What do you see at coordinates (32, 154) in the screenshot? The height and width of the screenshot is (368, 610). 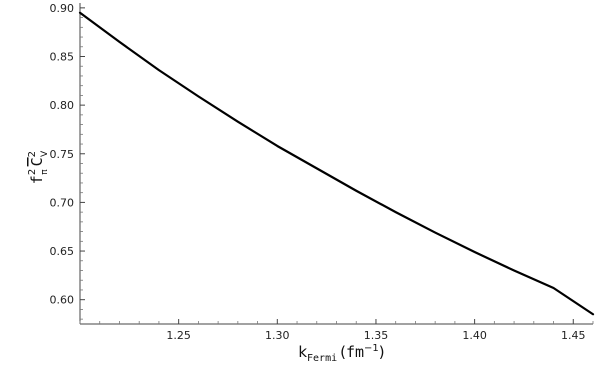 I see `y-label-c-sup: 2` at bounding box center [32, 154].